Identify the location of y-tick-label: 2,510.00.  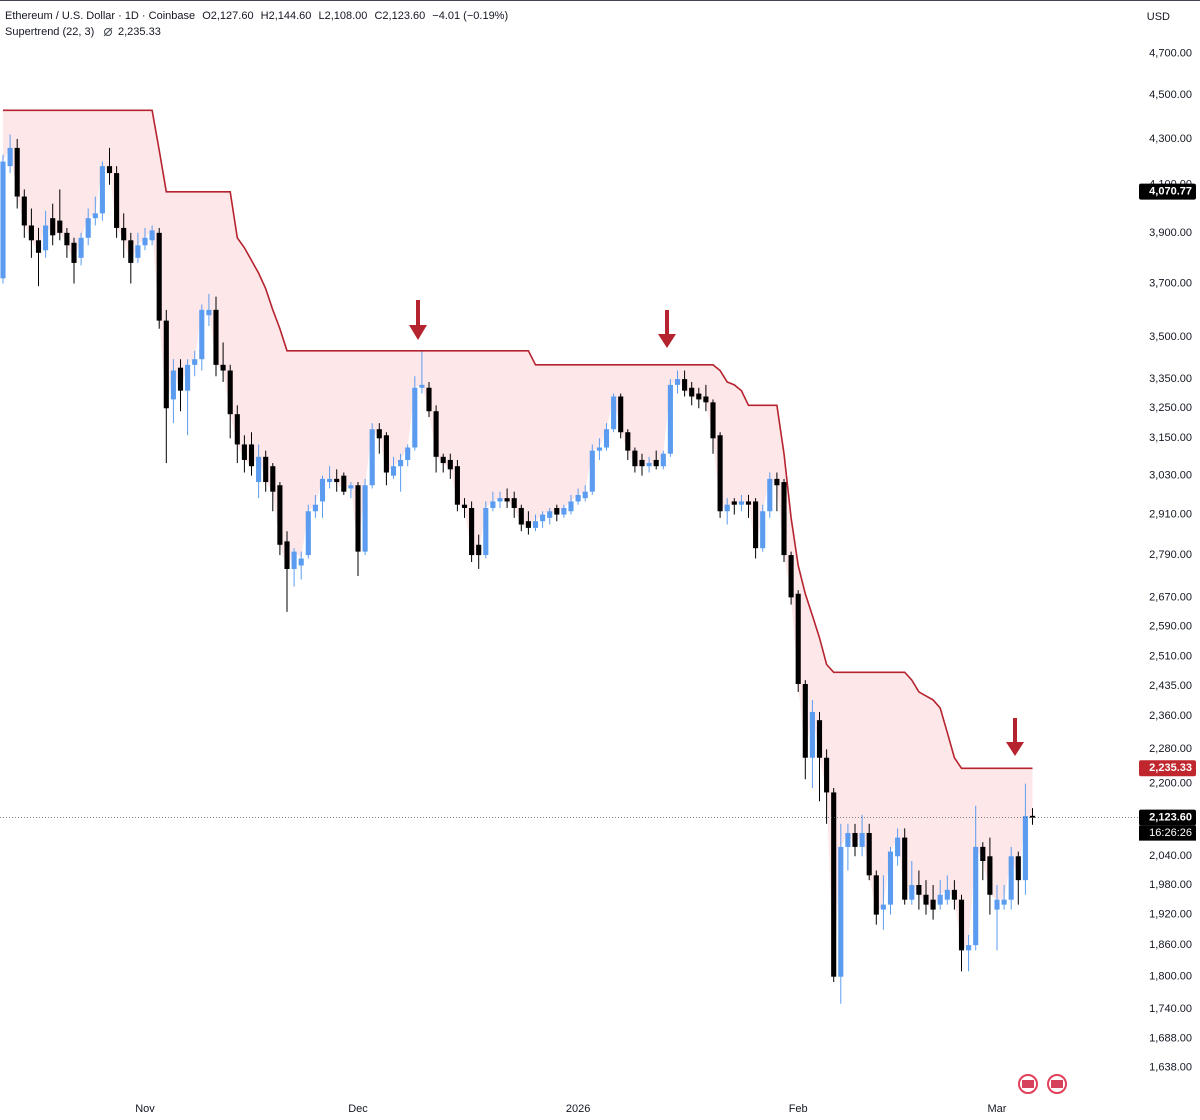
(1170, 657).